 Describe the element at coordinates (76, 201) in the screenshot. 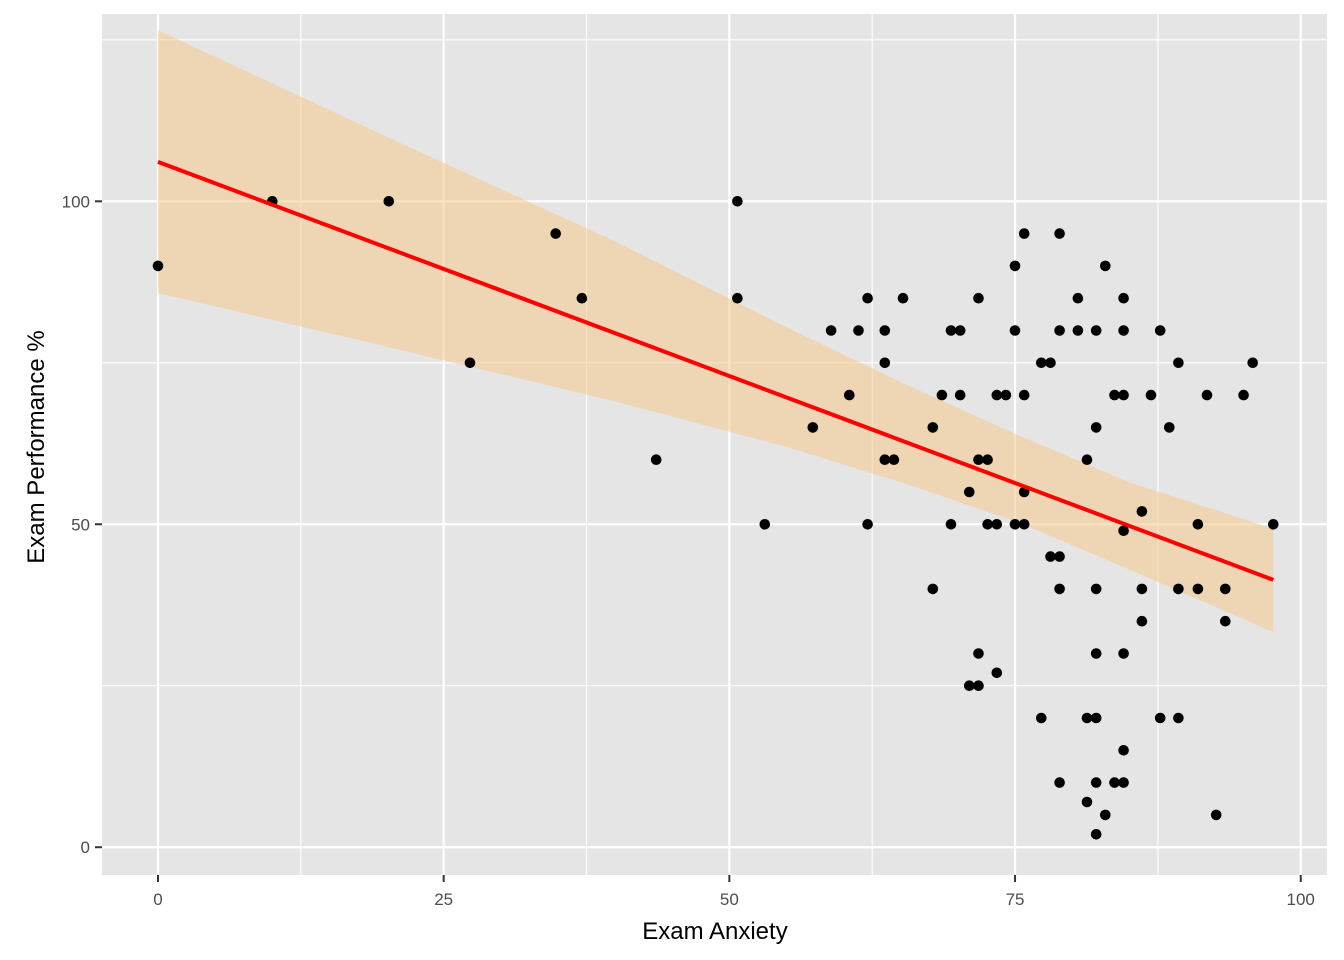

I see `y-tick-label: 100` at that location.